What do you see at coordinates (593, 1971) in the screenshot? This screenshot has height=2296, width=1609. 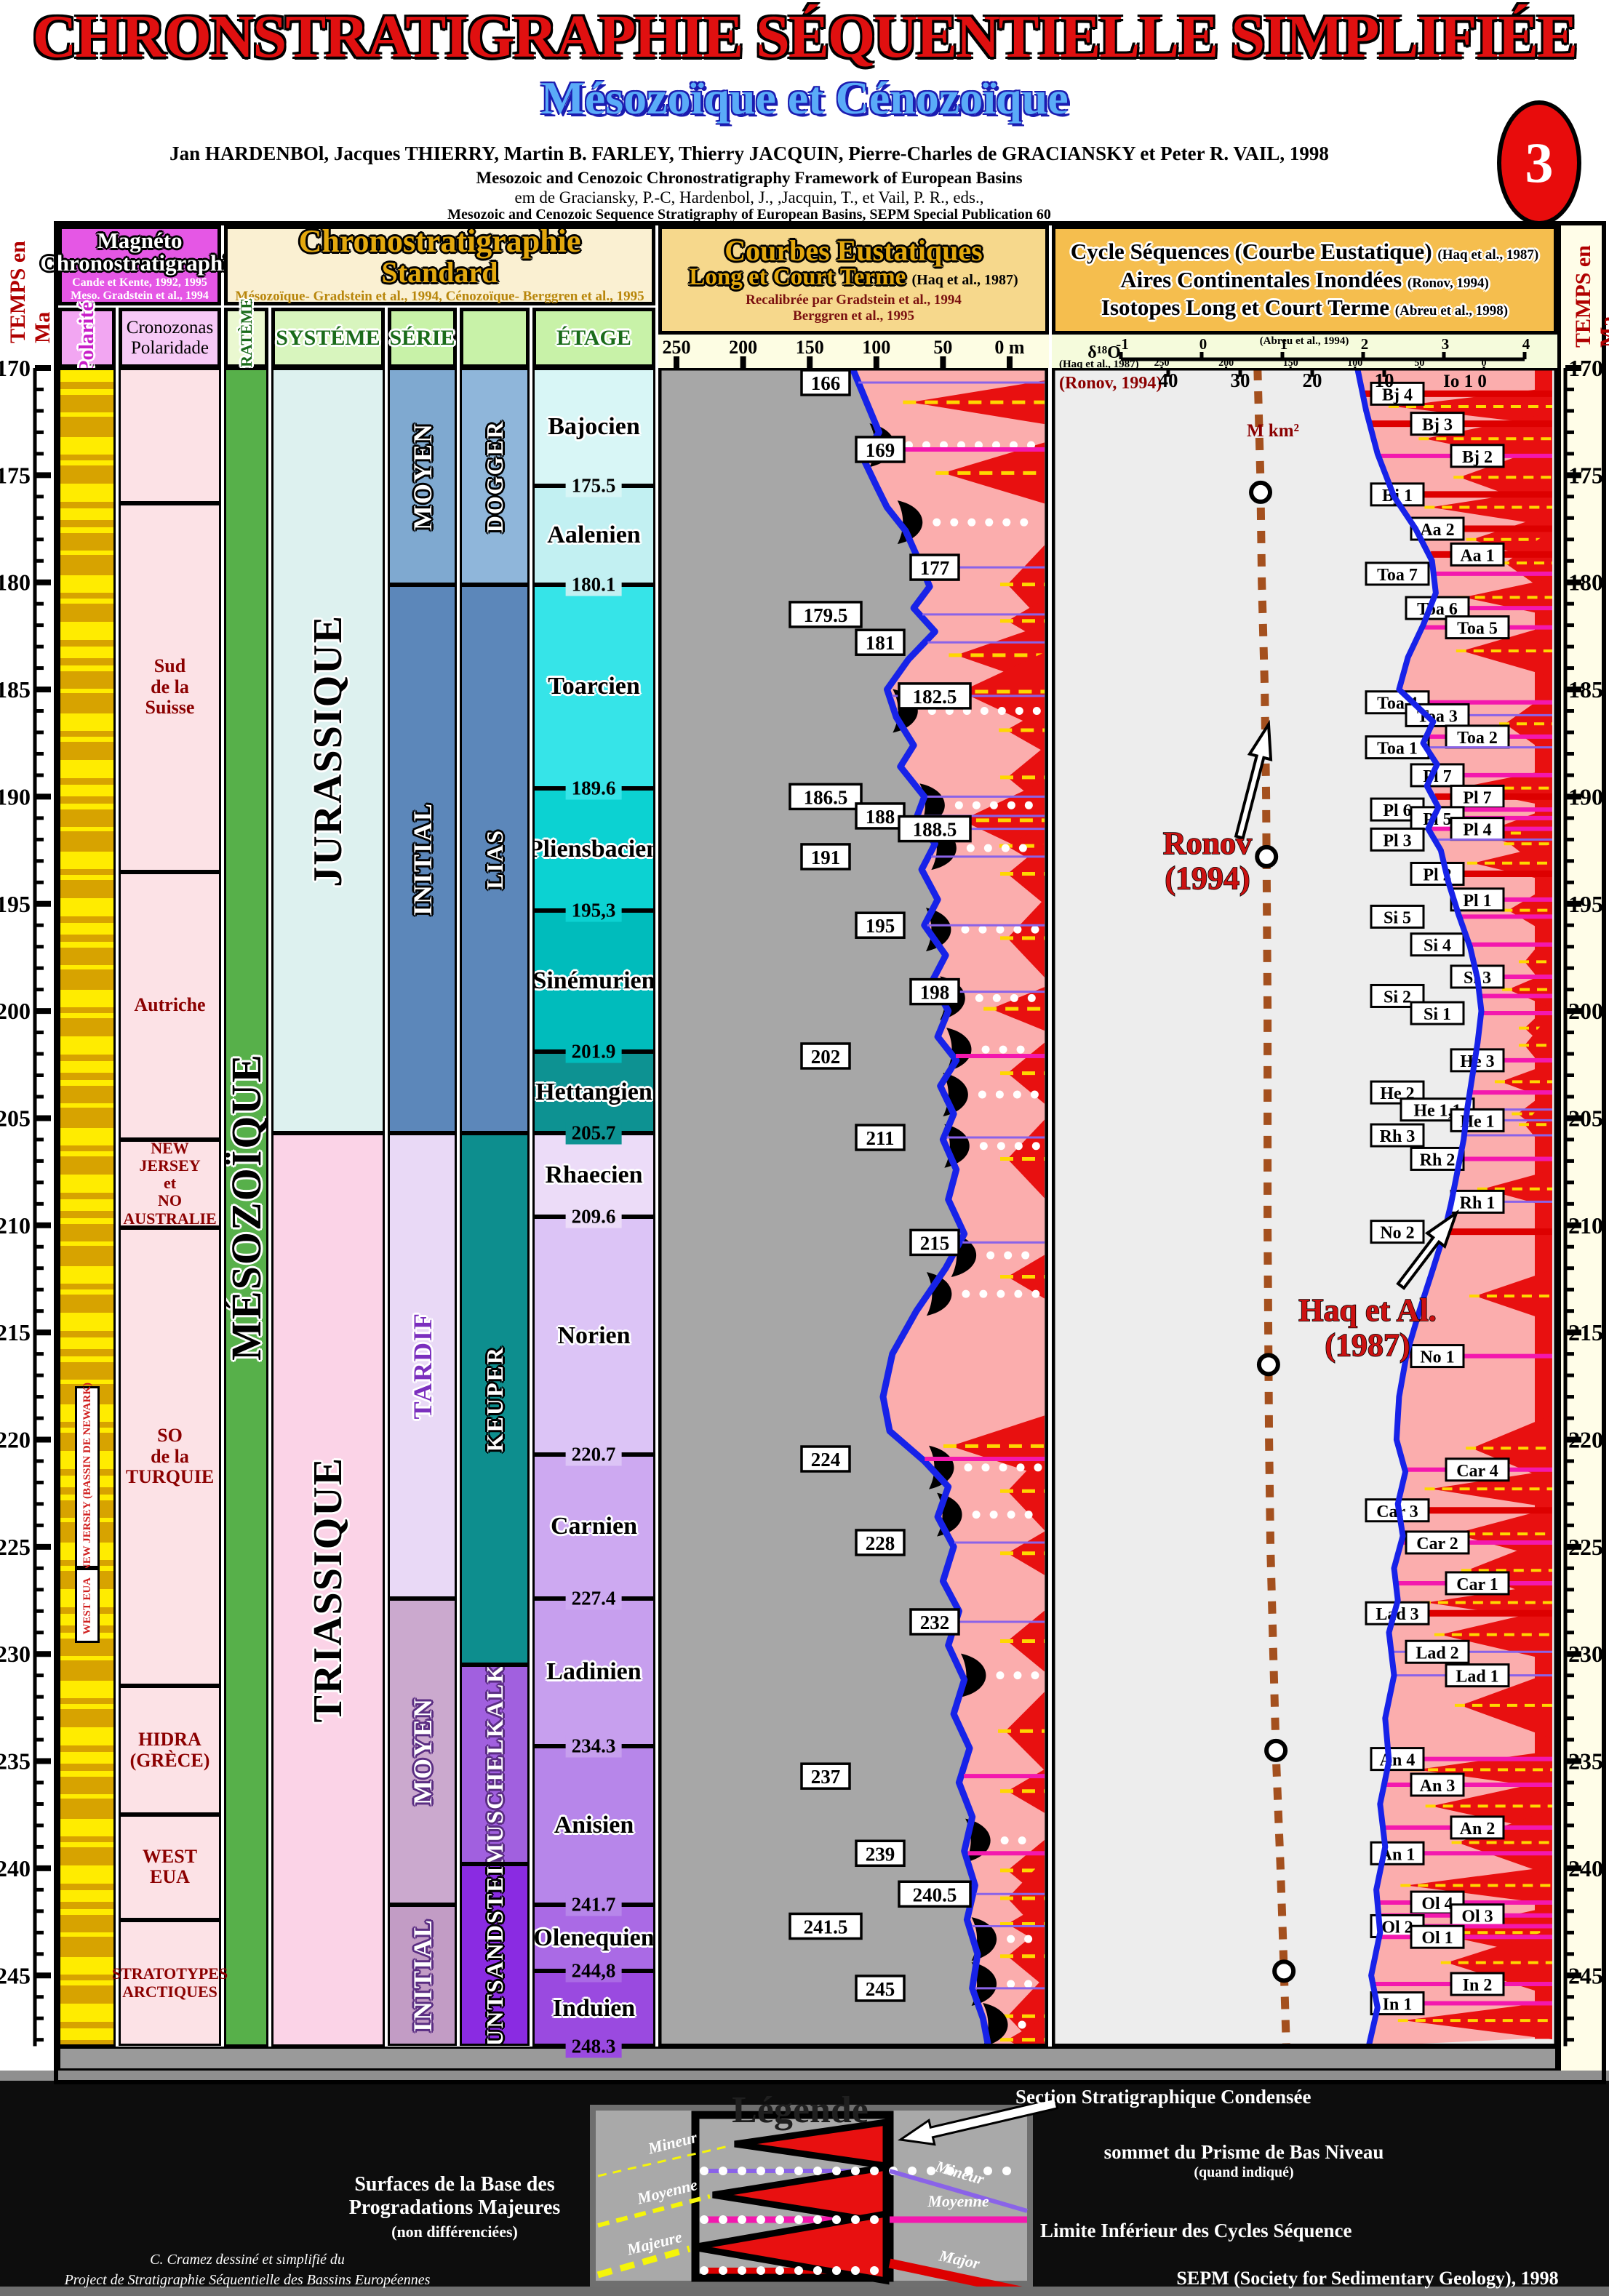 I see `stage-boundary-age: 244,8` at bounding box center [593, 1971].